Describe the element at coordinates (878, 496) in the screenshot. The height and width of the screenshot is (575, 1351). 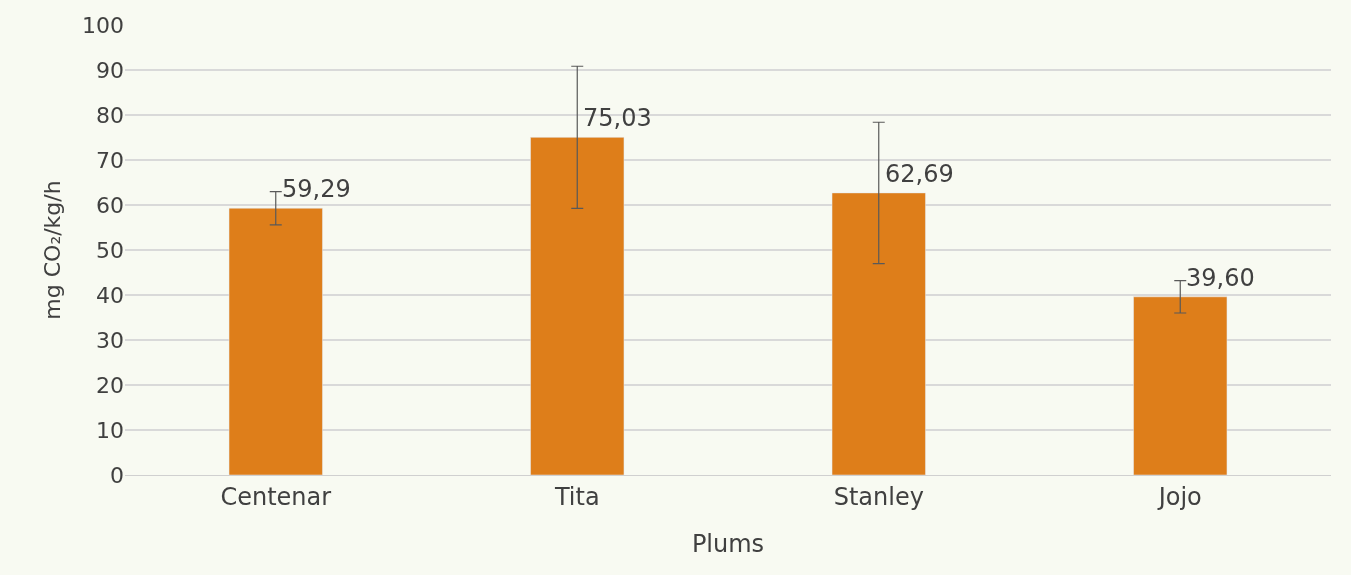
I see `x-tick-label: Stanley` at that location.